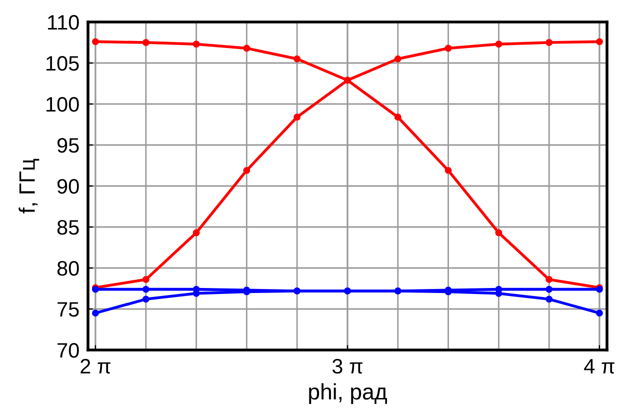 This screenshot has width=619, height=414. What do you see at coordinates (63, 22) in the screenshot?
I see `y-tick-label: 110` at bounding box center [63, 22].